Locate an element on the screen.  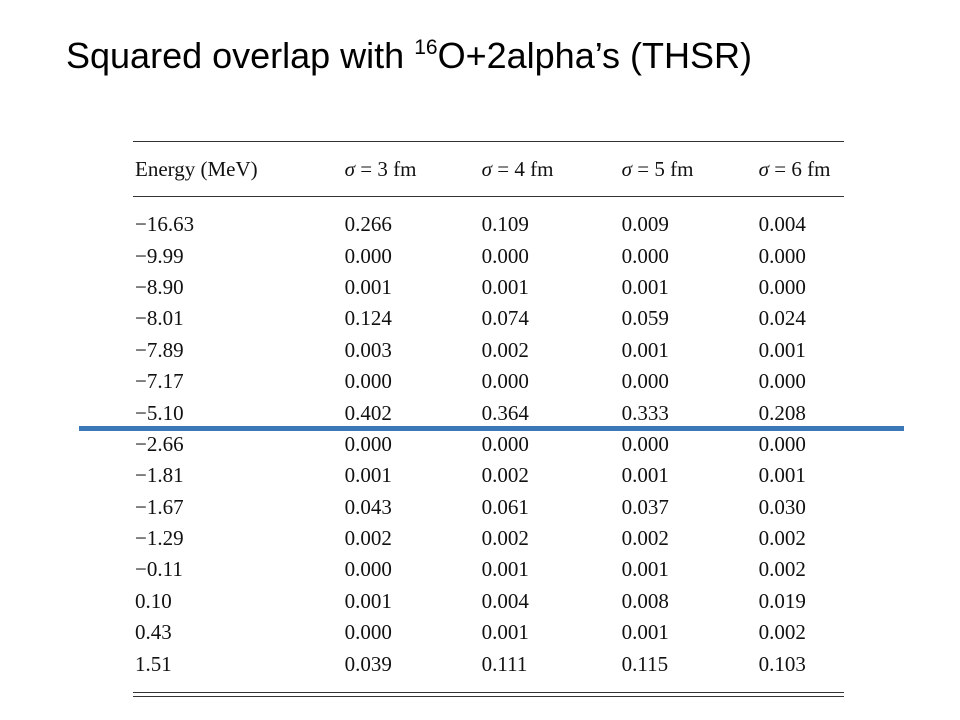
title-prefix: Squared overlap with is located at coordinates (240, 55).